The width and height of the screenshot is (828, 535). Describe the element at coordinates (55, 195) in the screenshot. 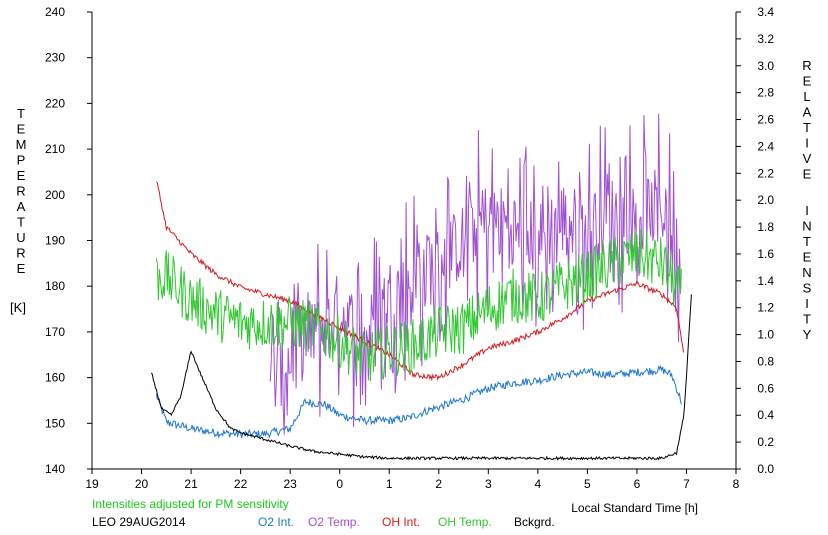

I see `y-left-tick-label: 200` at that location.